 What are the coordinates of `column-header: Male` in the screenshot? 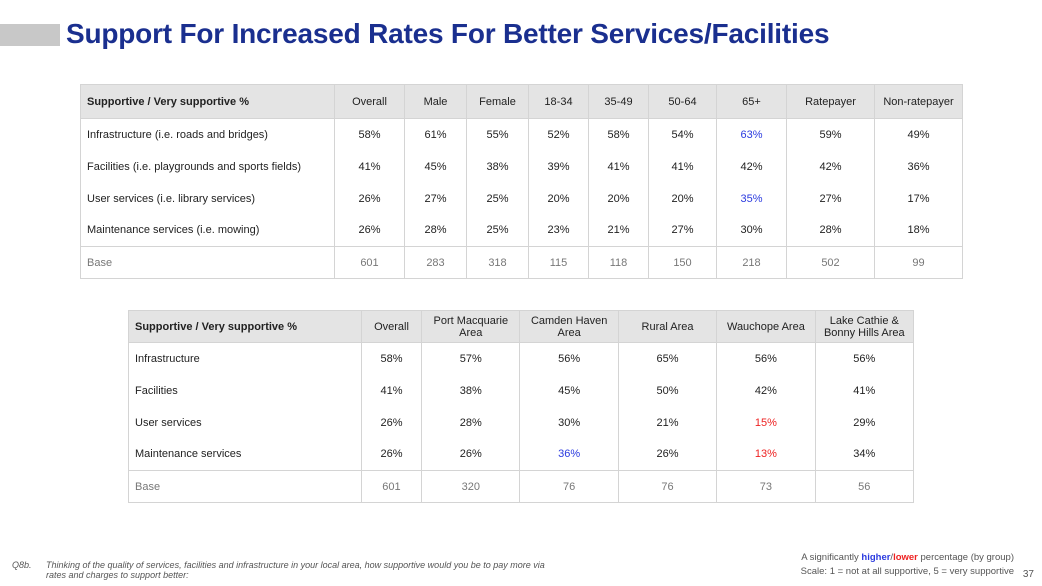 It's located at (435, 101).